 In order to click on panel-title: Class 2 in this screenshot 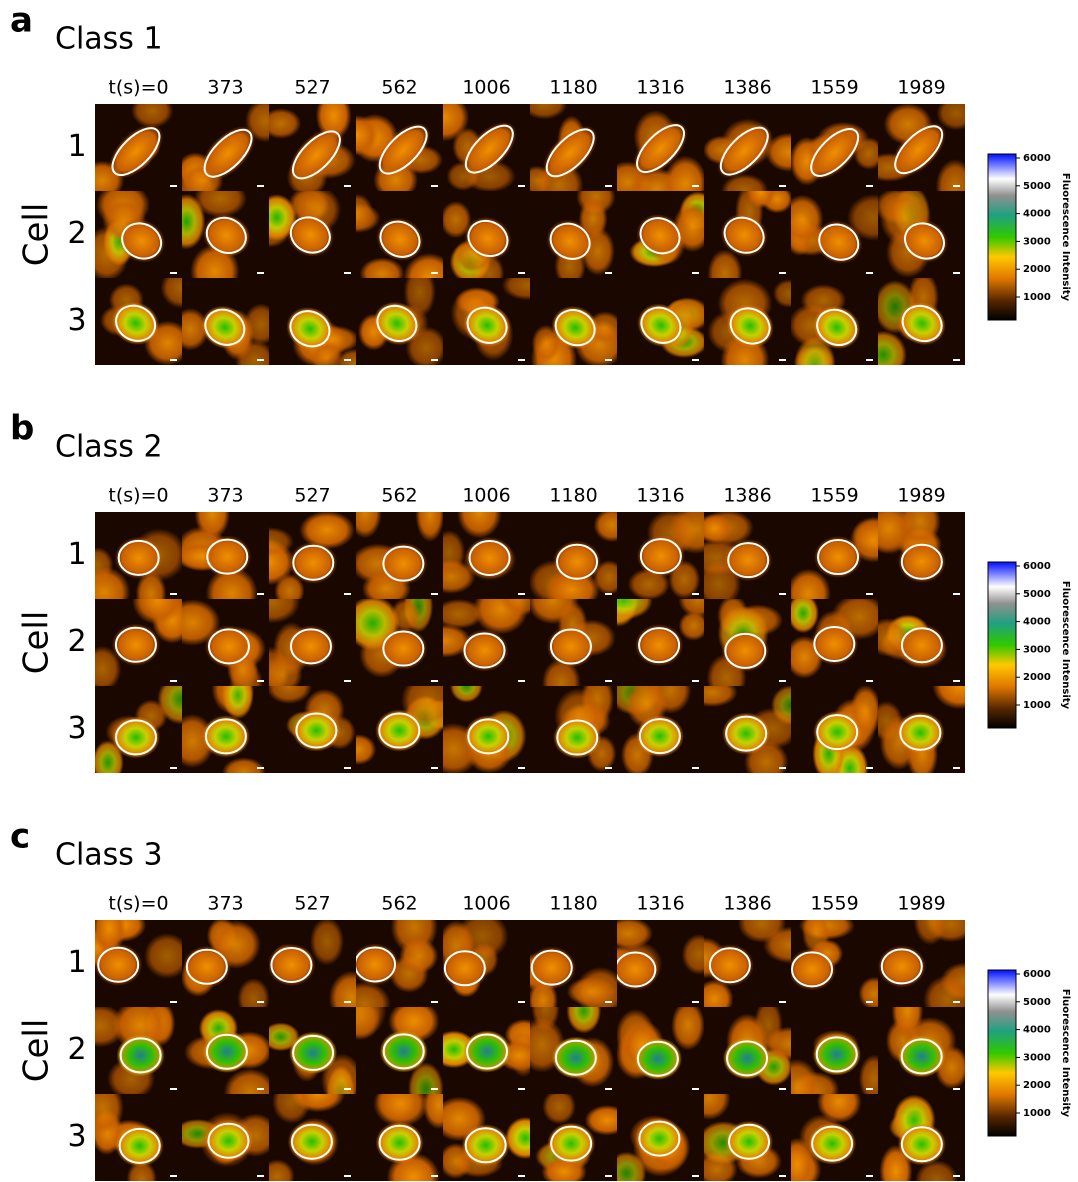, I will do `click(109, 447)`.